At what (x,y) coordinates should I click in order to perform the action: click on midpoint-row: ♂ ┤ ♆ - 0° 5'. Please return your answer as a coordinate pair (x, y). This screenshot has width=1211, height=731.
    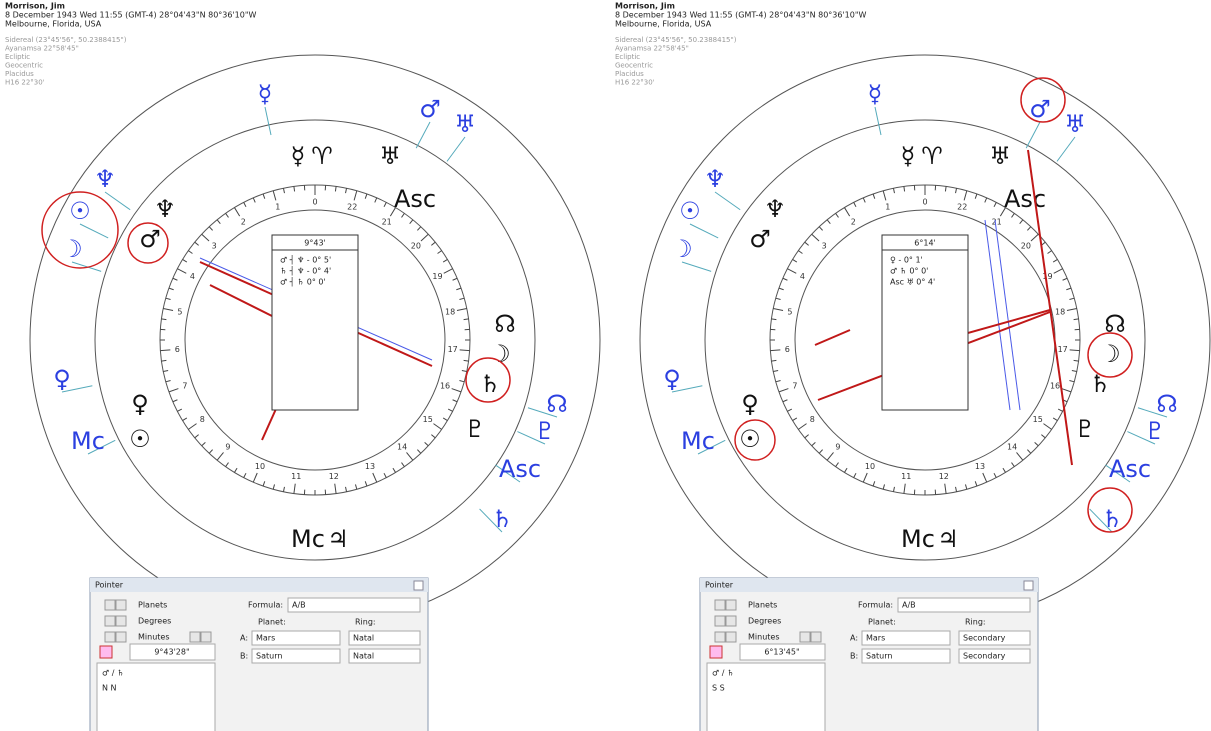
    Looking at the image, I should click on (305, 260).